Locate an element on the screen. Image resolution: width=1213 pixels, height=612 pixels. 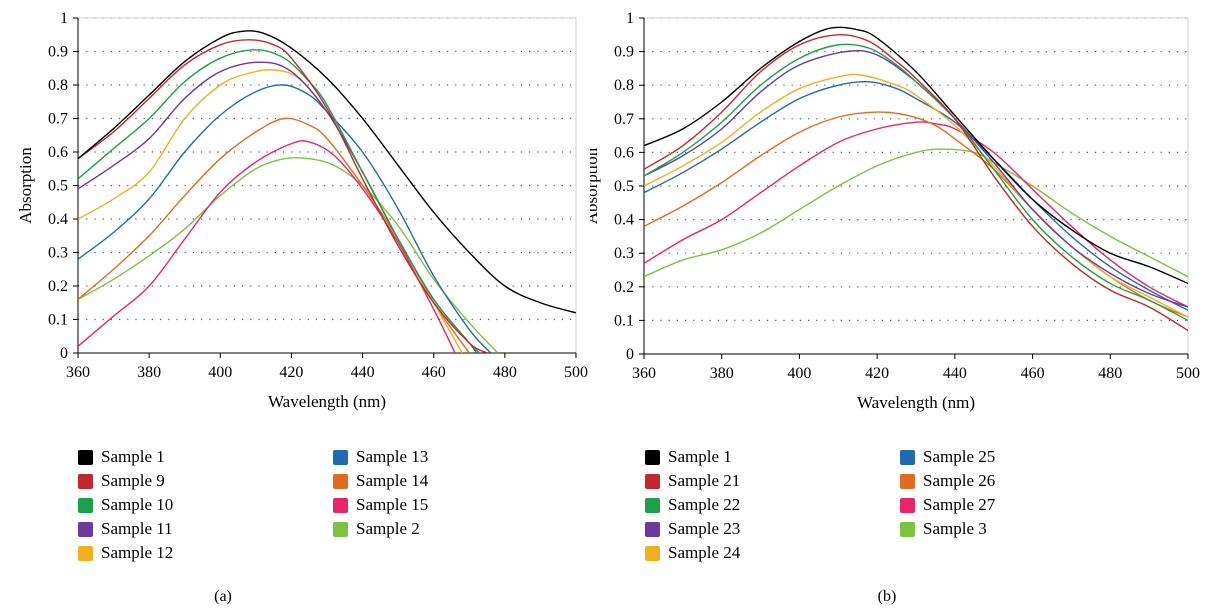
legend-item: Sample 23 is located at coordinates (692, 529).